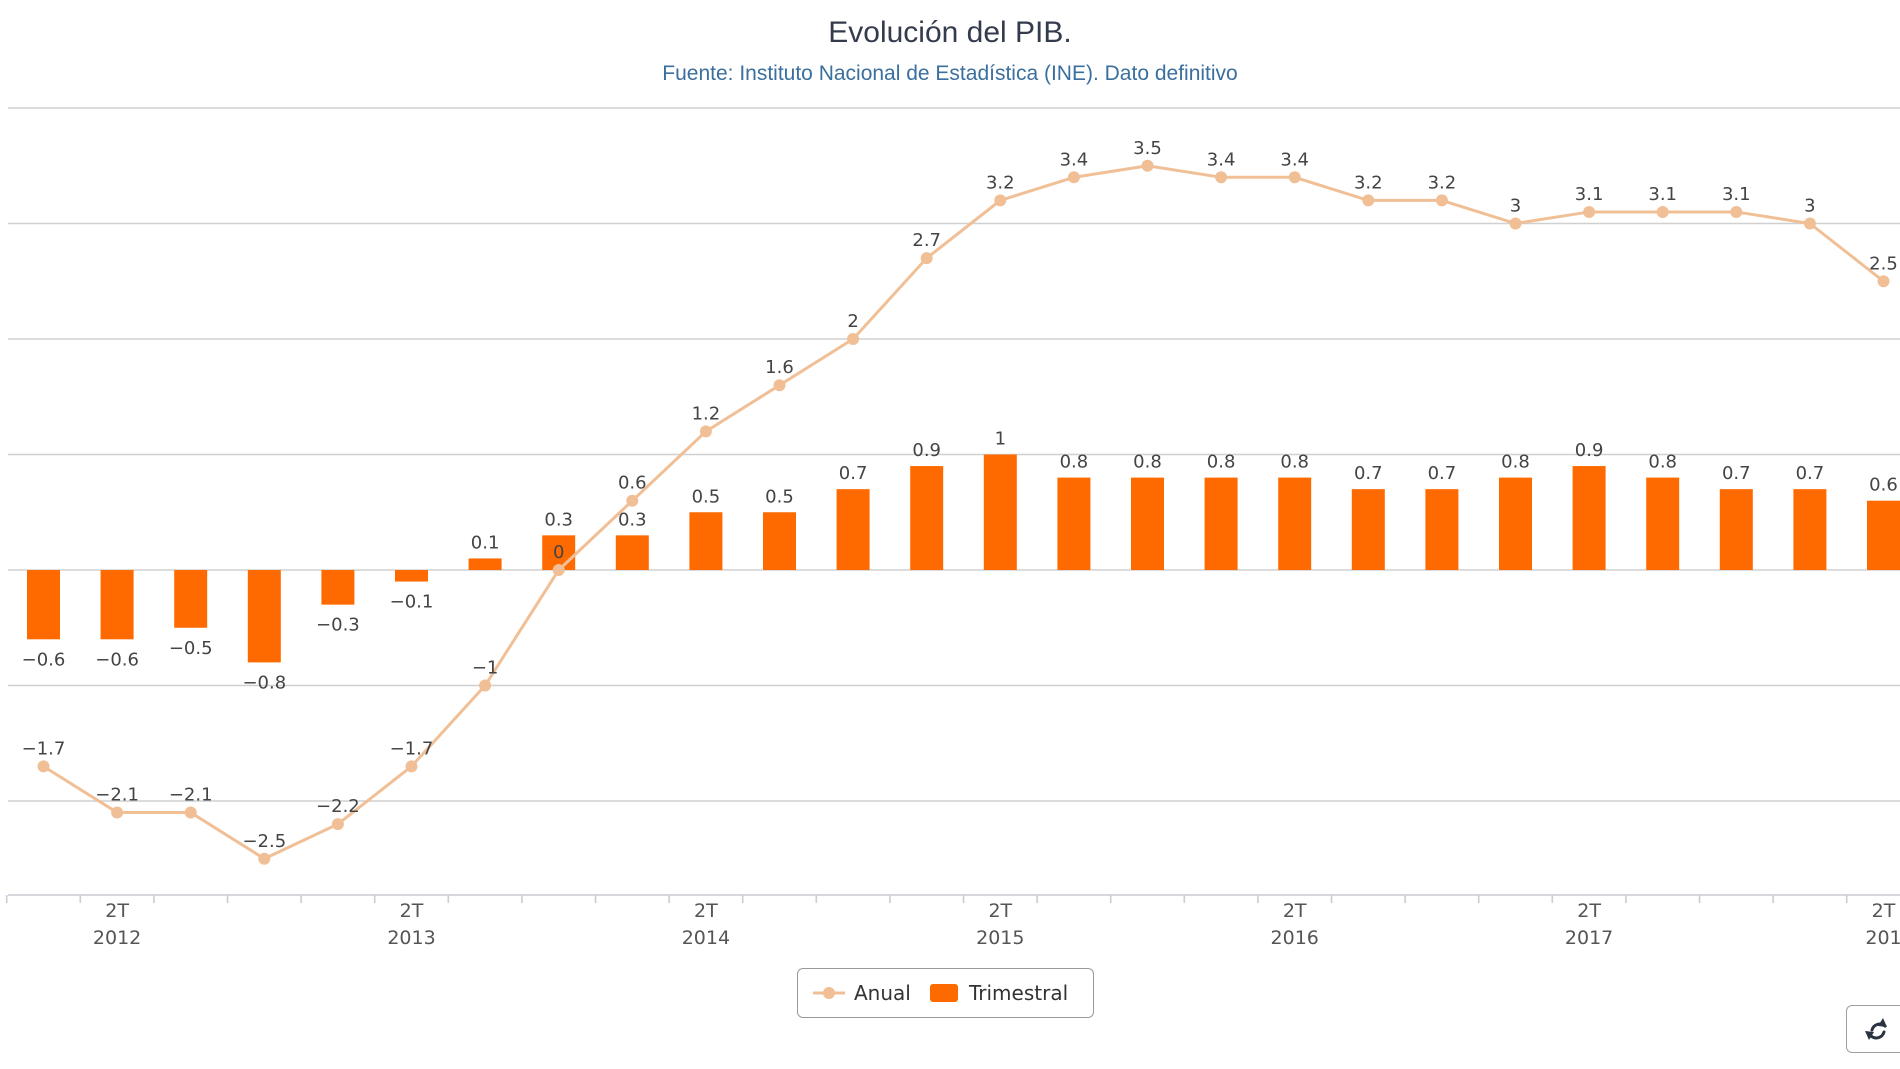 This screenshot has width=1900, height=1069. Describe the element at coordinates (338, 625) in the screenshot. I see `bar-data-label: −0.3` at that location.